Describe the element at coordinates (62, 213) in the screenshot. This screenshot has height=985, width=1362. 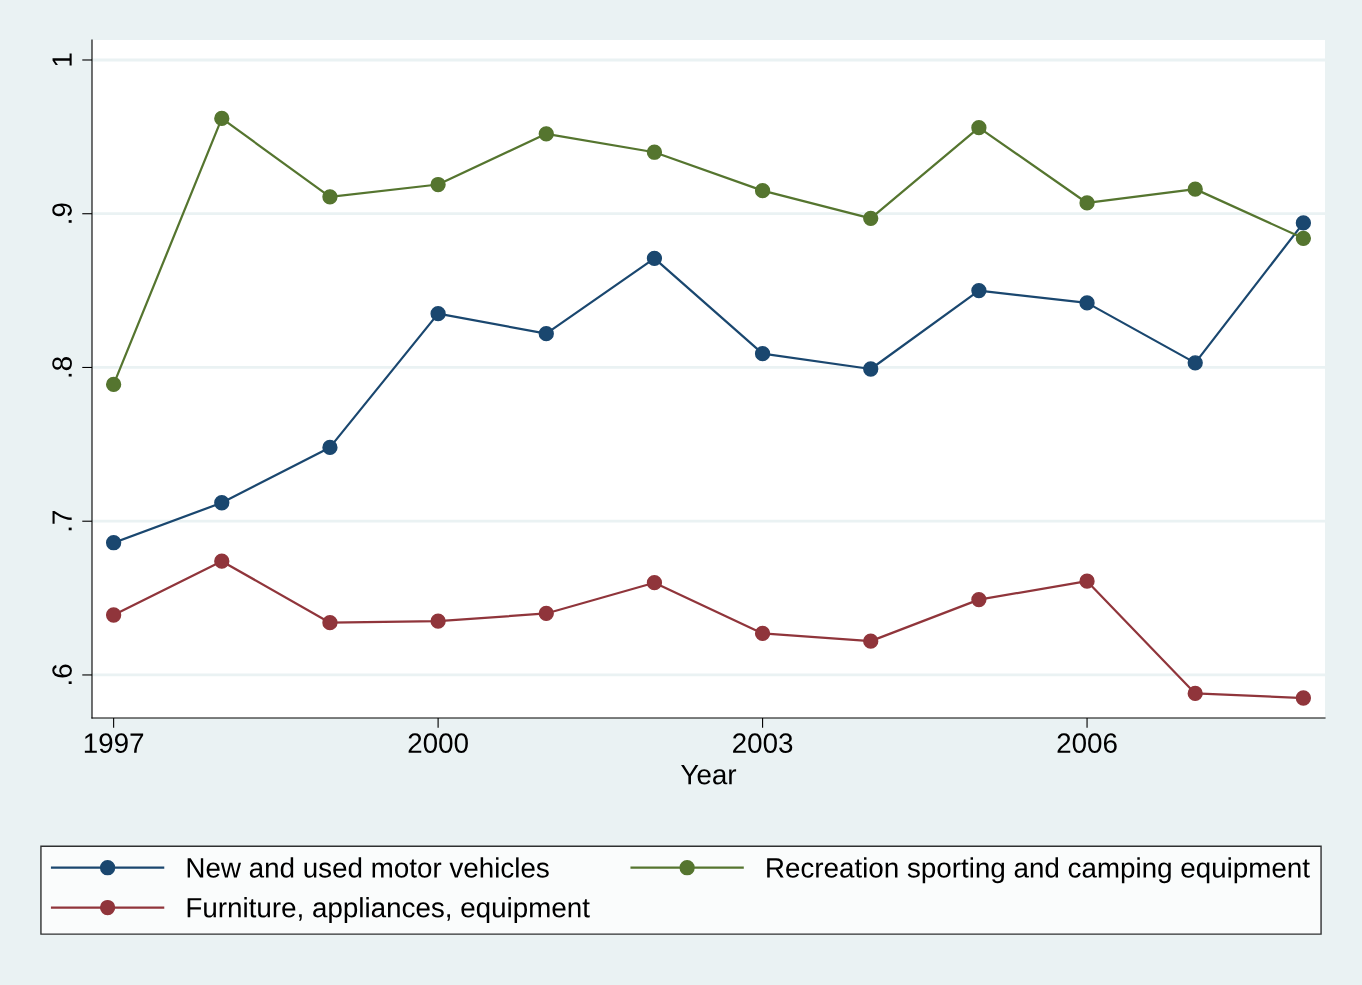
I see `y-tick-label: .9` at that location.